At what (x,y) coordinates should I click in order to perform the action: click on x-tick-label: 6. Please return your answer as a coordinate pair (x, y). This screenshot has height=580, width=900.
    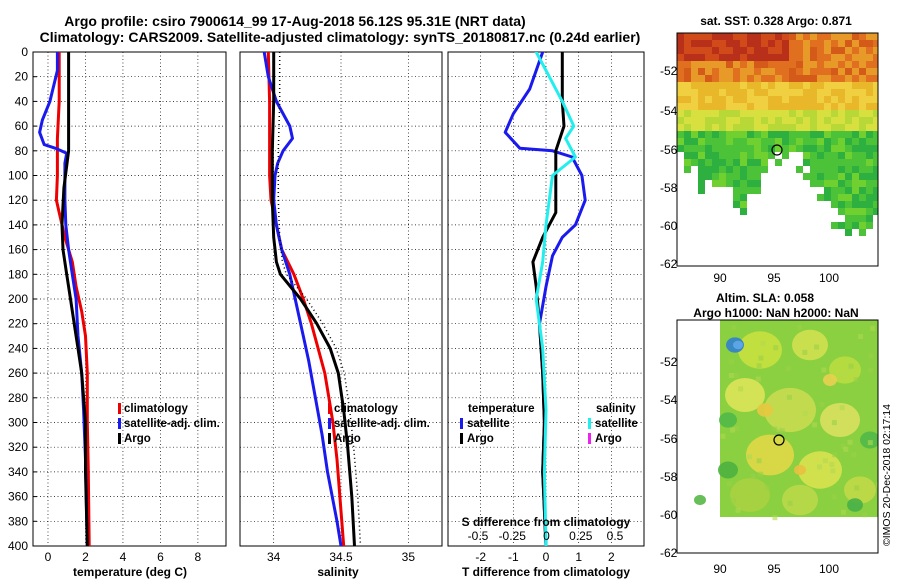
    Looking at the image, I should click on (160, 557).